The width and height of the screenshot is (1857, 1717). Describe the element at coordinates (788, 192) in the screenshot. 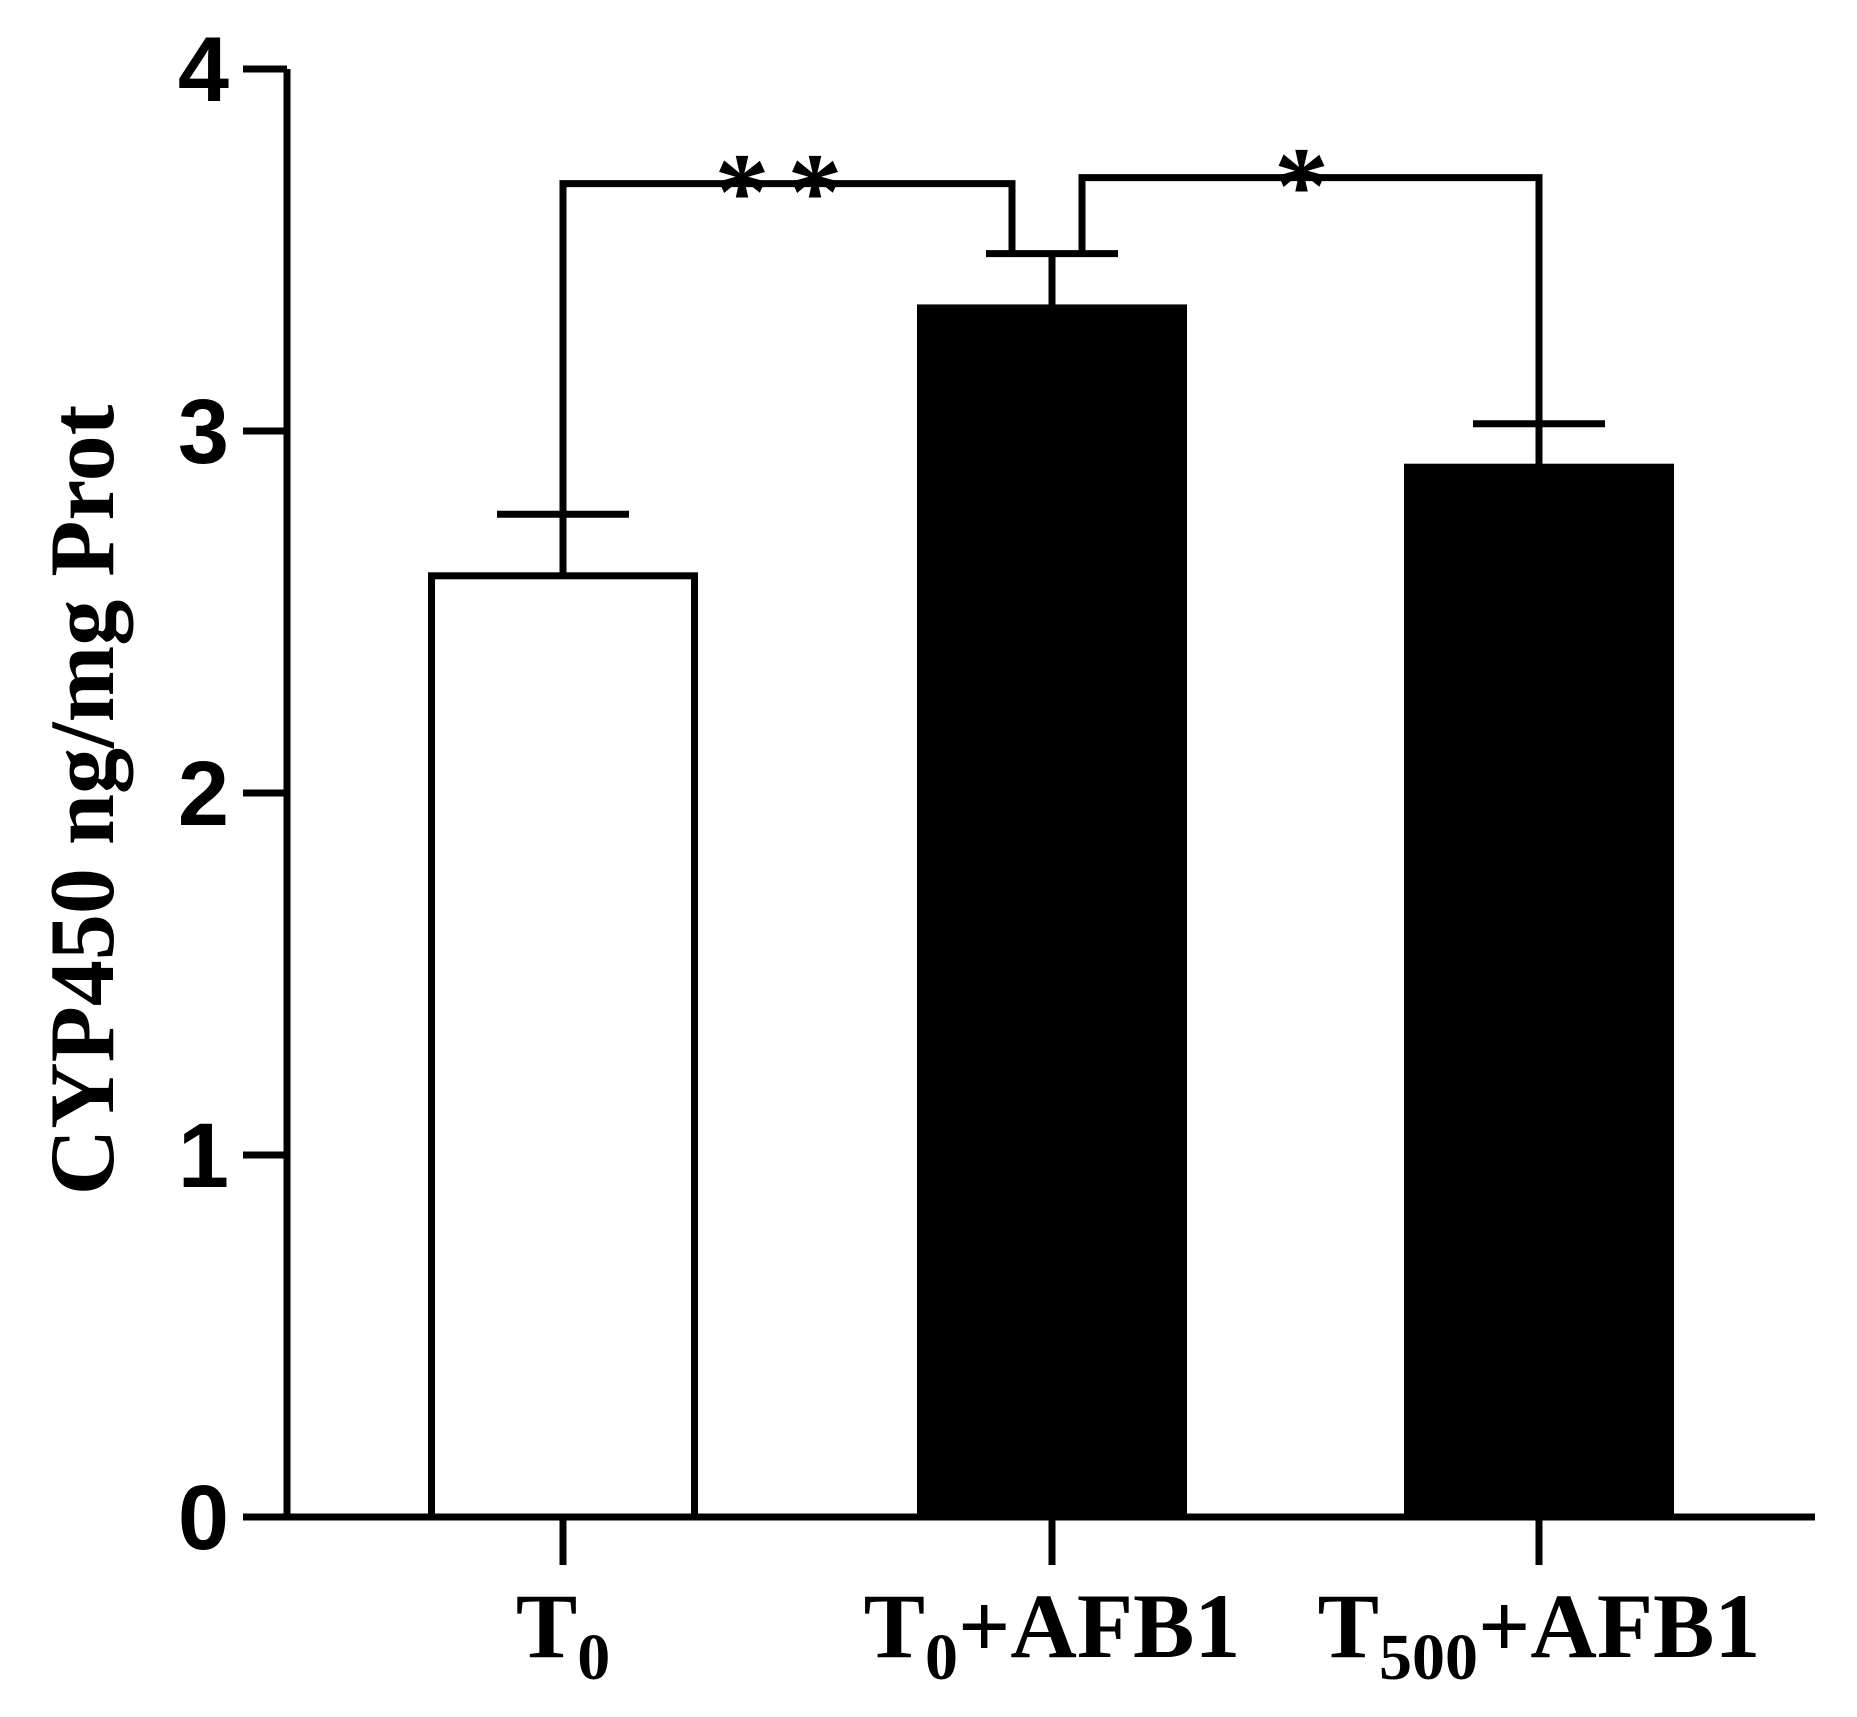

I see `significance-label: **` at that location.